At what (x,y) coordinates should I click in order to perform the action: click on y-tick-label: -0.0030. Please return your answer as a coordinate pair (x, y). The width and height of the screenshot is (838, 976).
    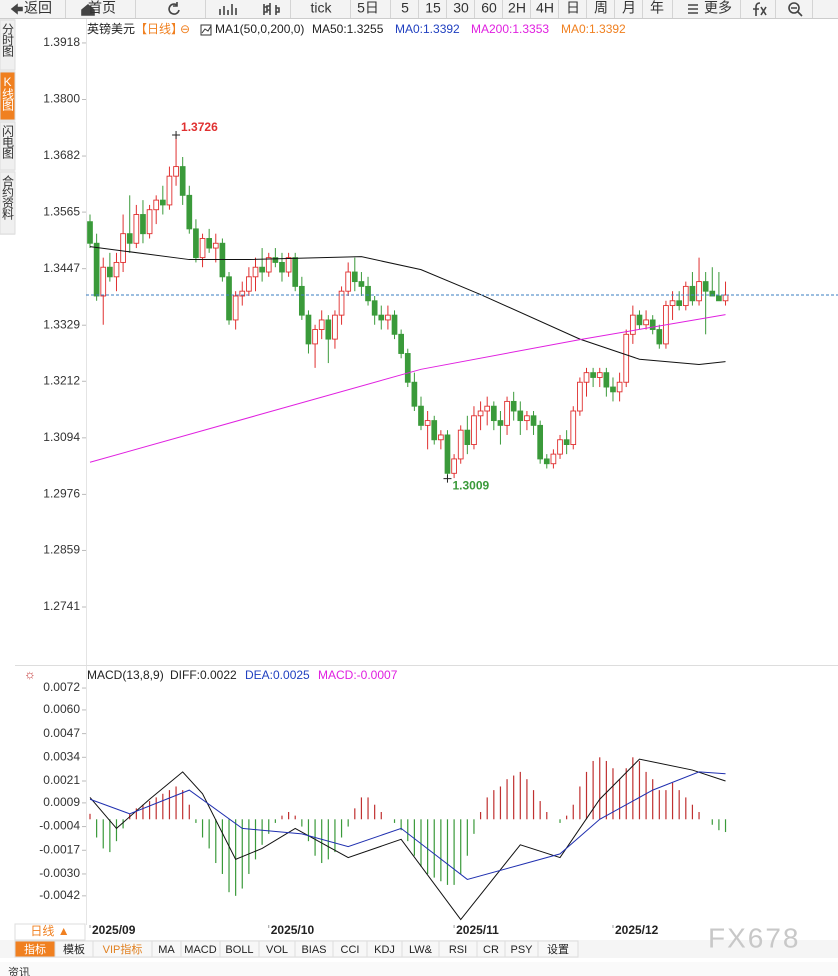
    Looking at the image, I should click on (59, 873).